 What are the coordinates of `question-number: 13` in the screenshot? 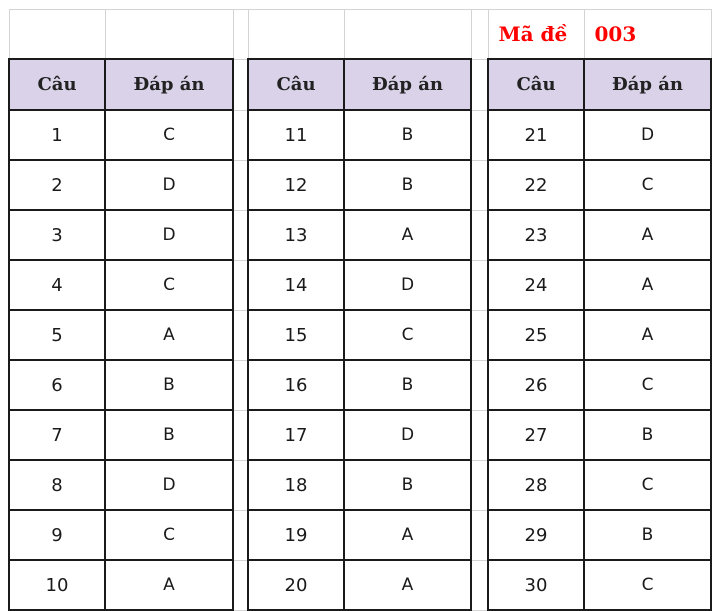 It's located at (296, 235).